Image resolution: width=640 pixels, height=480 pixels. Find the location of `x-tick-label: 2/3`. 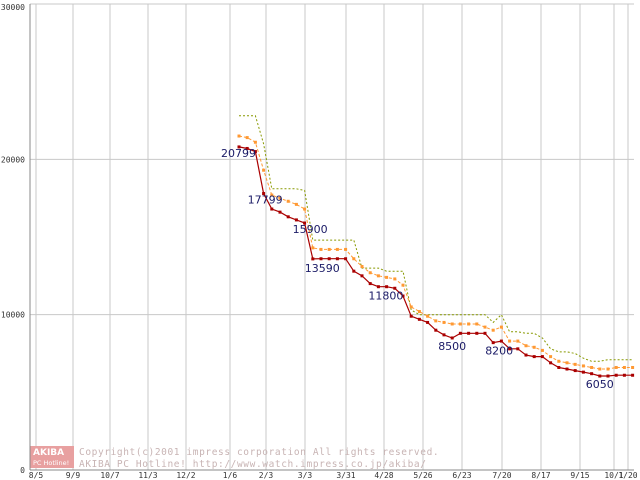

x-tick-label: 2/3 is located at coordinates (266, 475).